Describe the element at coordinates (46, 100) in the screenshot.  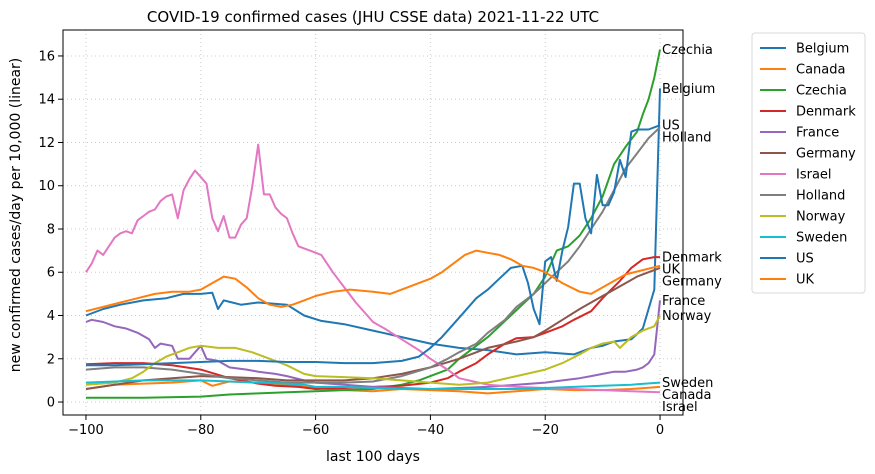
I see `y-tick-label: 14` at that location.